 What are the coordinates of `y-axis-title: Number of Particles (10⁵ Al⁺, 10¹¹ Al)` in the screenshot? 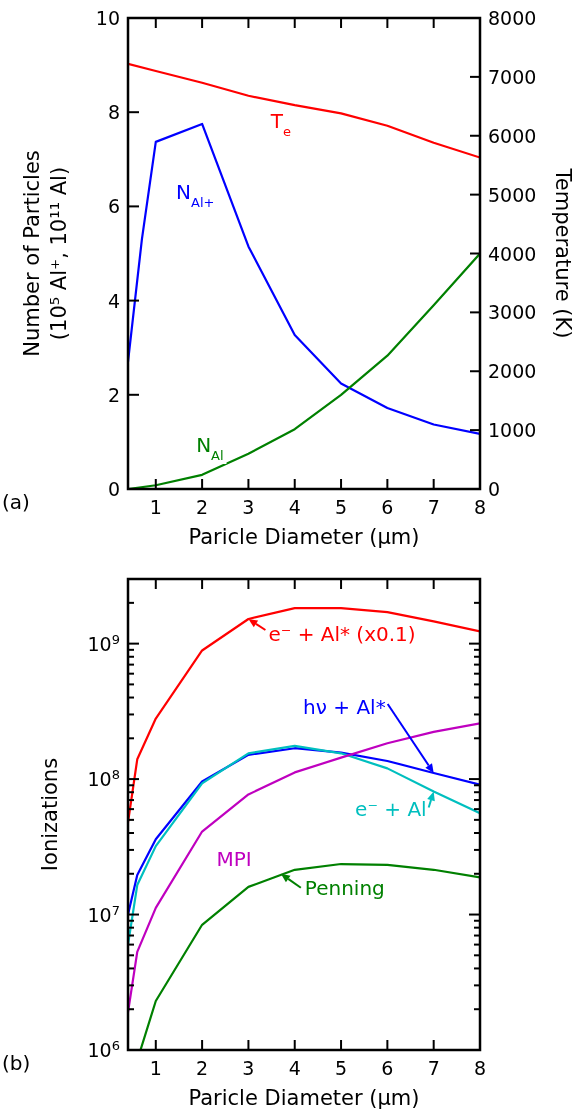 It's located at (45, 253).